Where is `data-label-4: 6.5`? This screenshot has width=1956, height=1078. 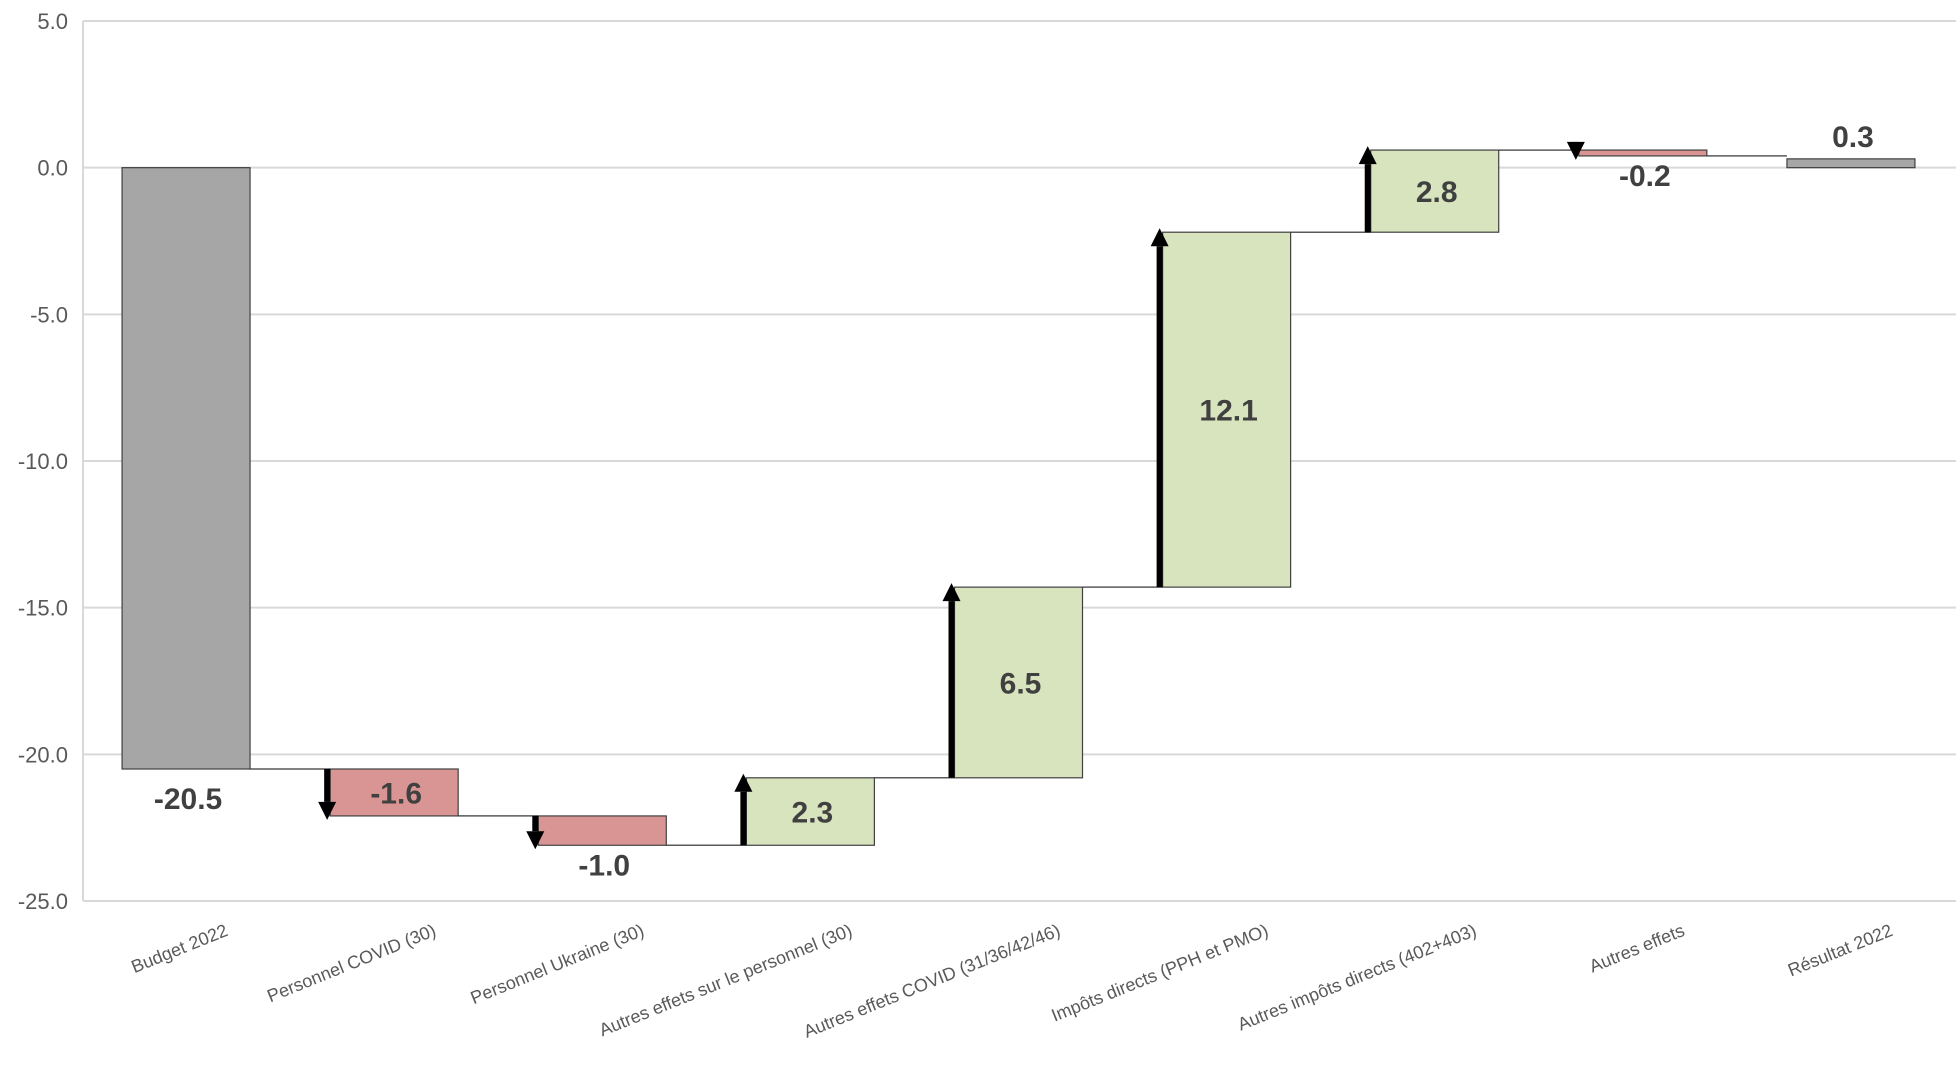
data-label-4: 6.5 is located at coordinates (1021, 683).